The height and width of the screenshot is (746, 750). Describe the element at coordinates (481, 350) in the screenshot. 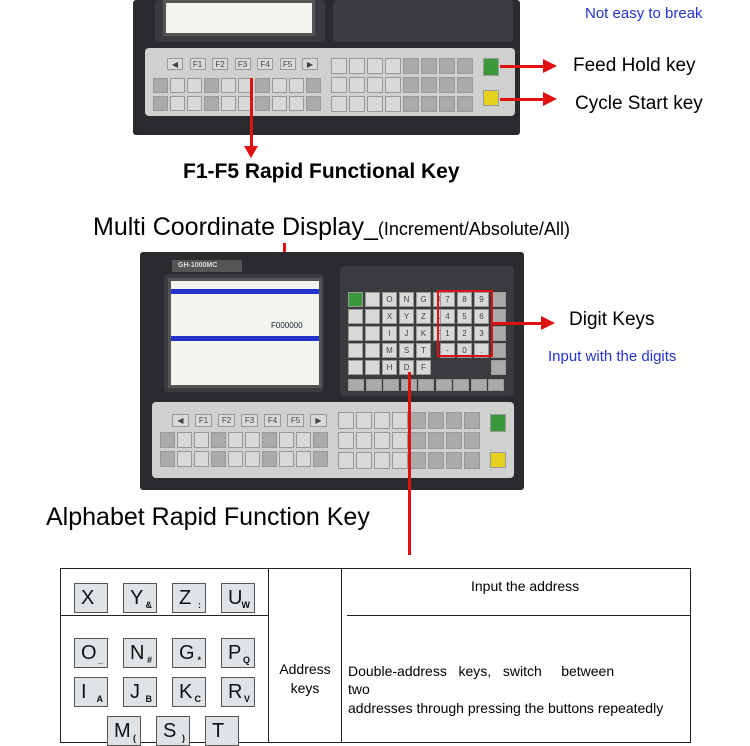

I see `digit-key: .` at that location.